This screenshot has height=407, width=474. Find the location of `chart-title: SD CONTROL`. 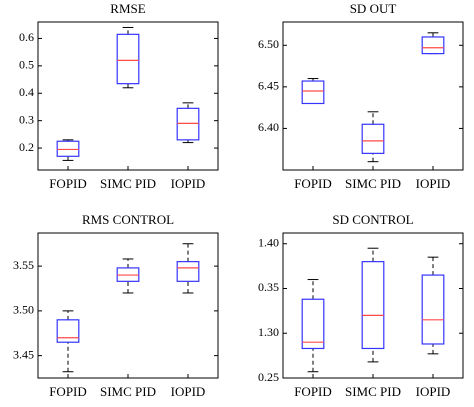

chart-title: SD CONTROL is located at coordinates (372, 219).